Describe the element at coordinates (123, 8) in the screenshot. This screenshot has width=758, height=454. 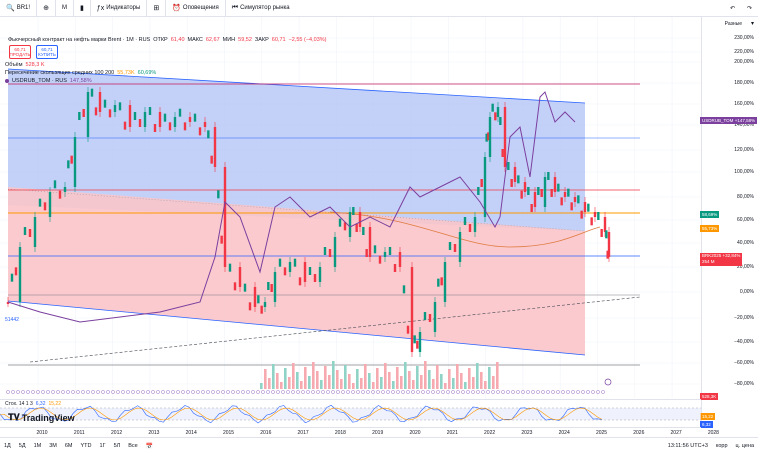
I see `indicators-label: Индикаторы` at that location.